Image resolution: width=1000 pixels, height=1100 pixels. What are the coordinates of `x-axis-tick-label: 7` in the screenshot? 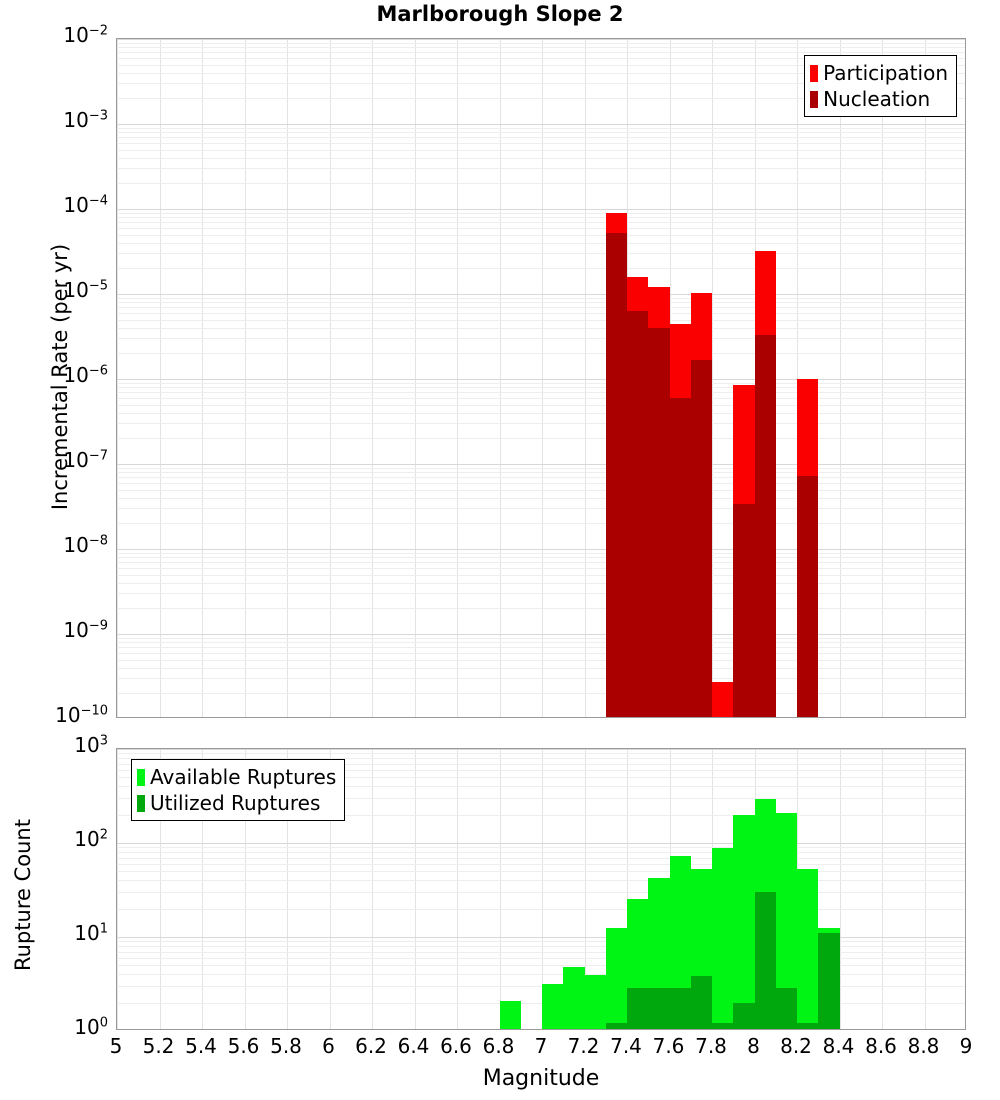 It's located at (541, 1046).